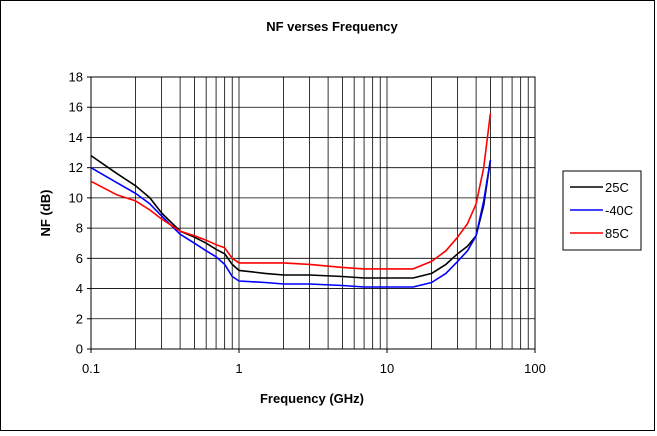 This screenshot has width=657, height=436. Describe the element at coordinates (314, 362) in the screenshot. I see `x-tick-labels: 0.1 1 10 100` at that location.